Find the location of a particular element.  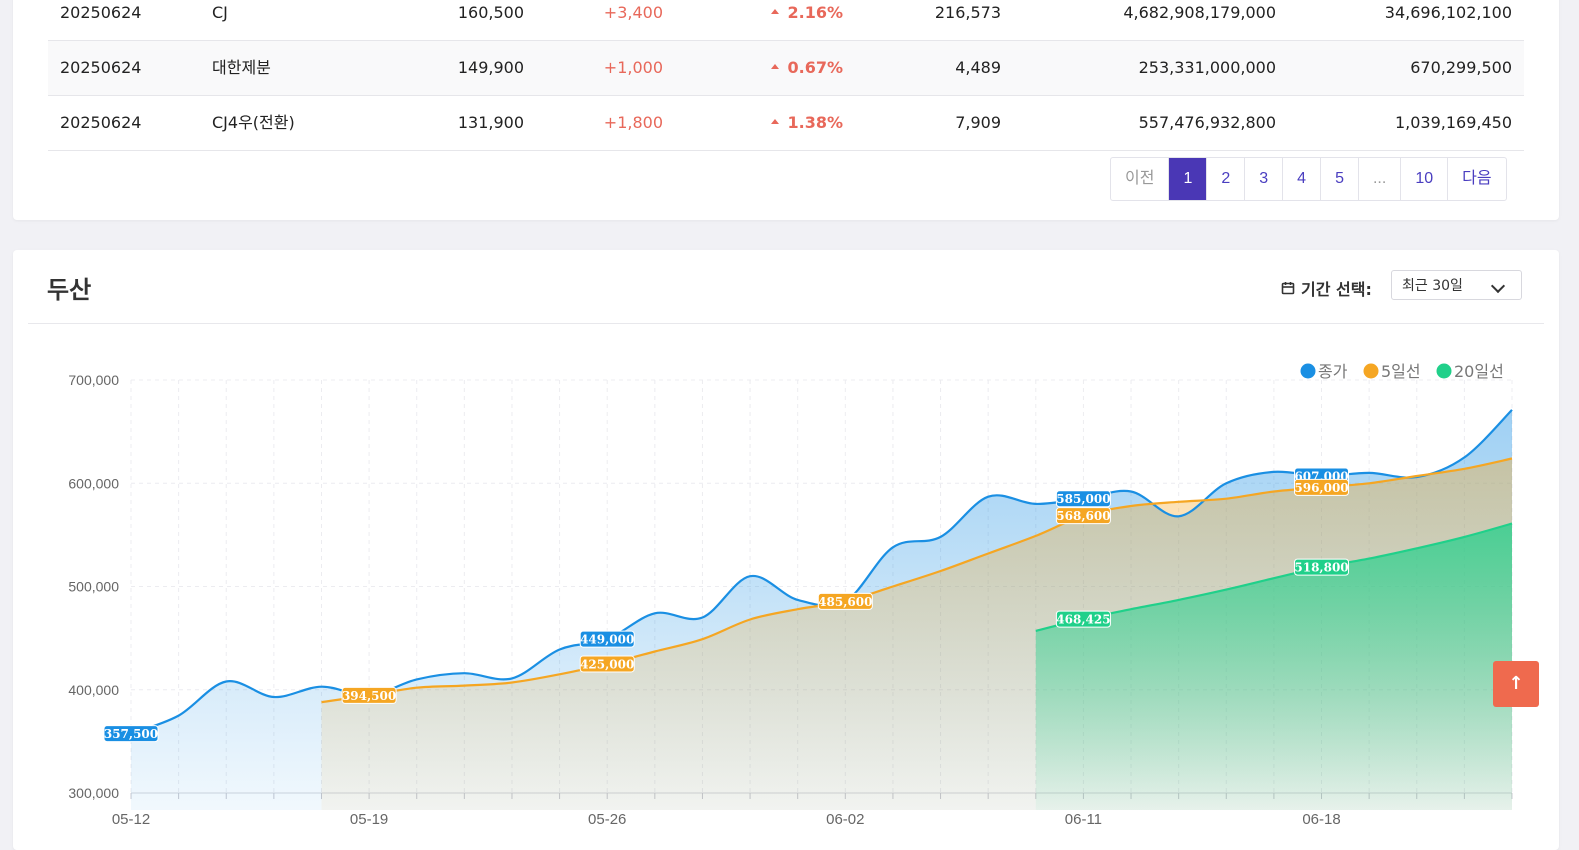

ma20-series-line is located at coordinates (1274, 577).